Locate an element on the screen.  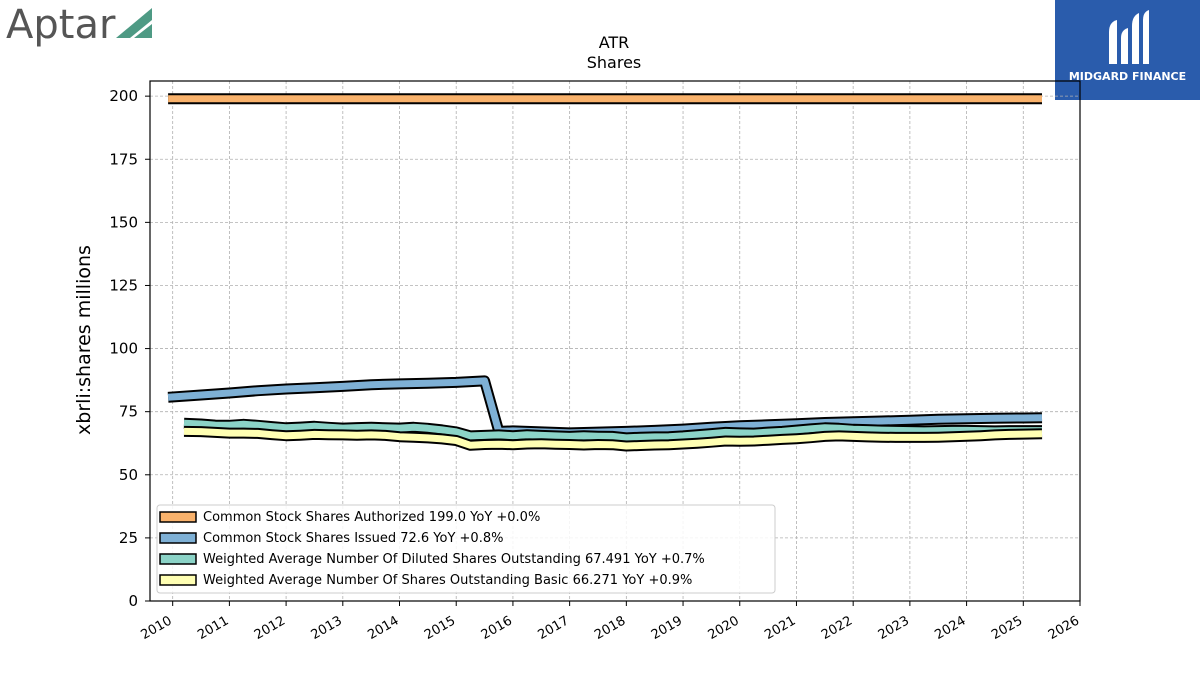
midgard-finance-logo: MIDGARD FINANCE is located at coordinates (1127, 50).